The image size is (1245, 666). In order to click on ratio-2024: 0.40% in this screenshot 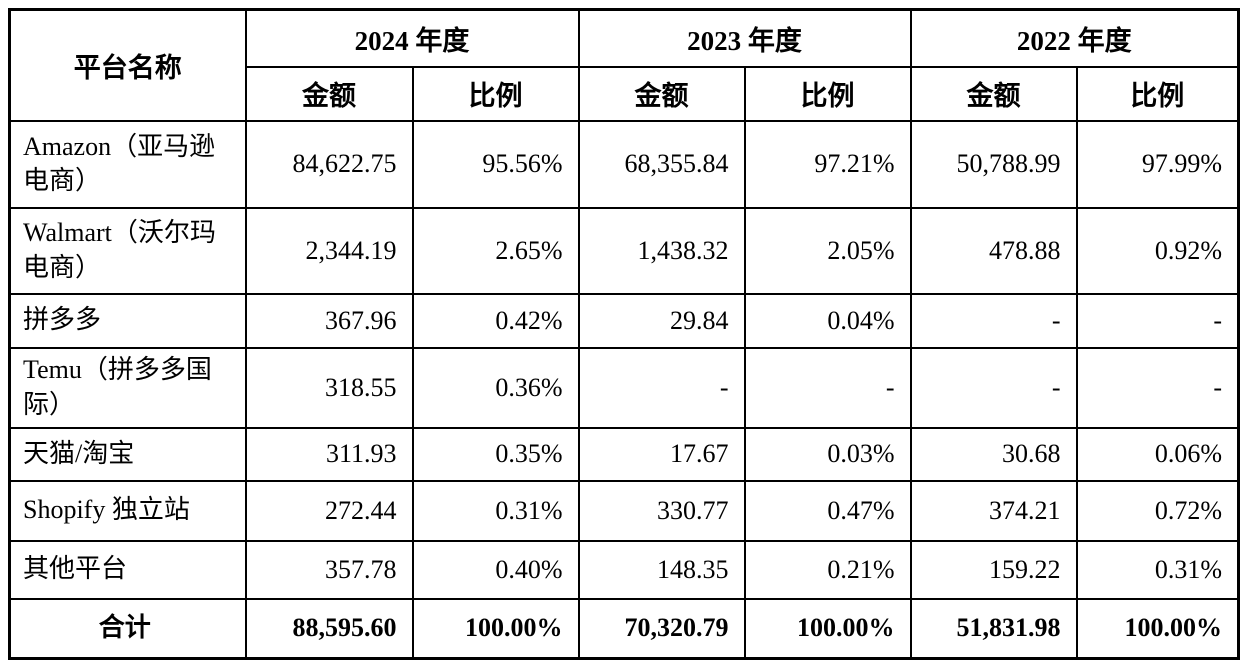, I will do `click(495, 569)`.